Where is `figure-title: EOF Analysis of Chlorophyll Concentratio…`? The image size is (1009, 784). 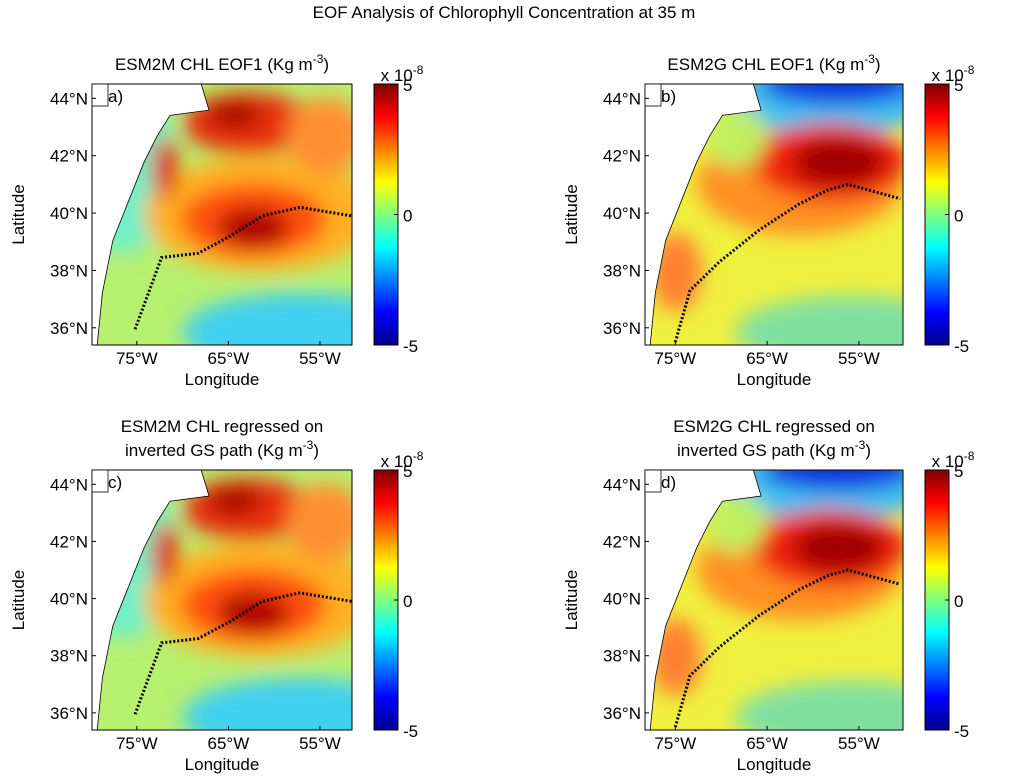
figure-title: EOF Analysis of Chlorophyll Concentratio… is located at coordinates (504, 12).